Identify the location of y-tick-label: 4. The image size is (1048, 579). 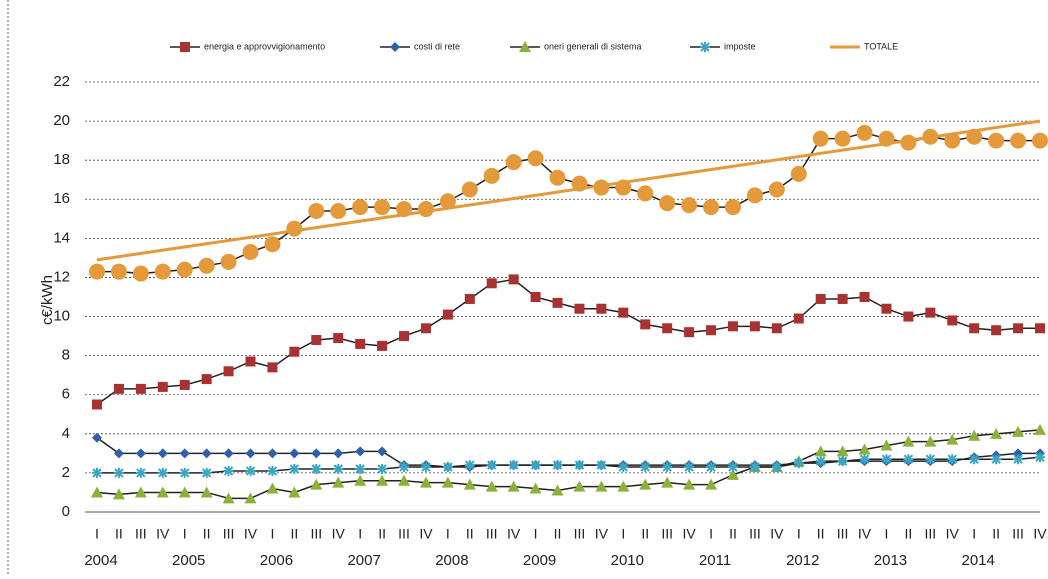
(66, 433).